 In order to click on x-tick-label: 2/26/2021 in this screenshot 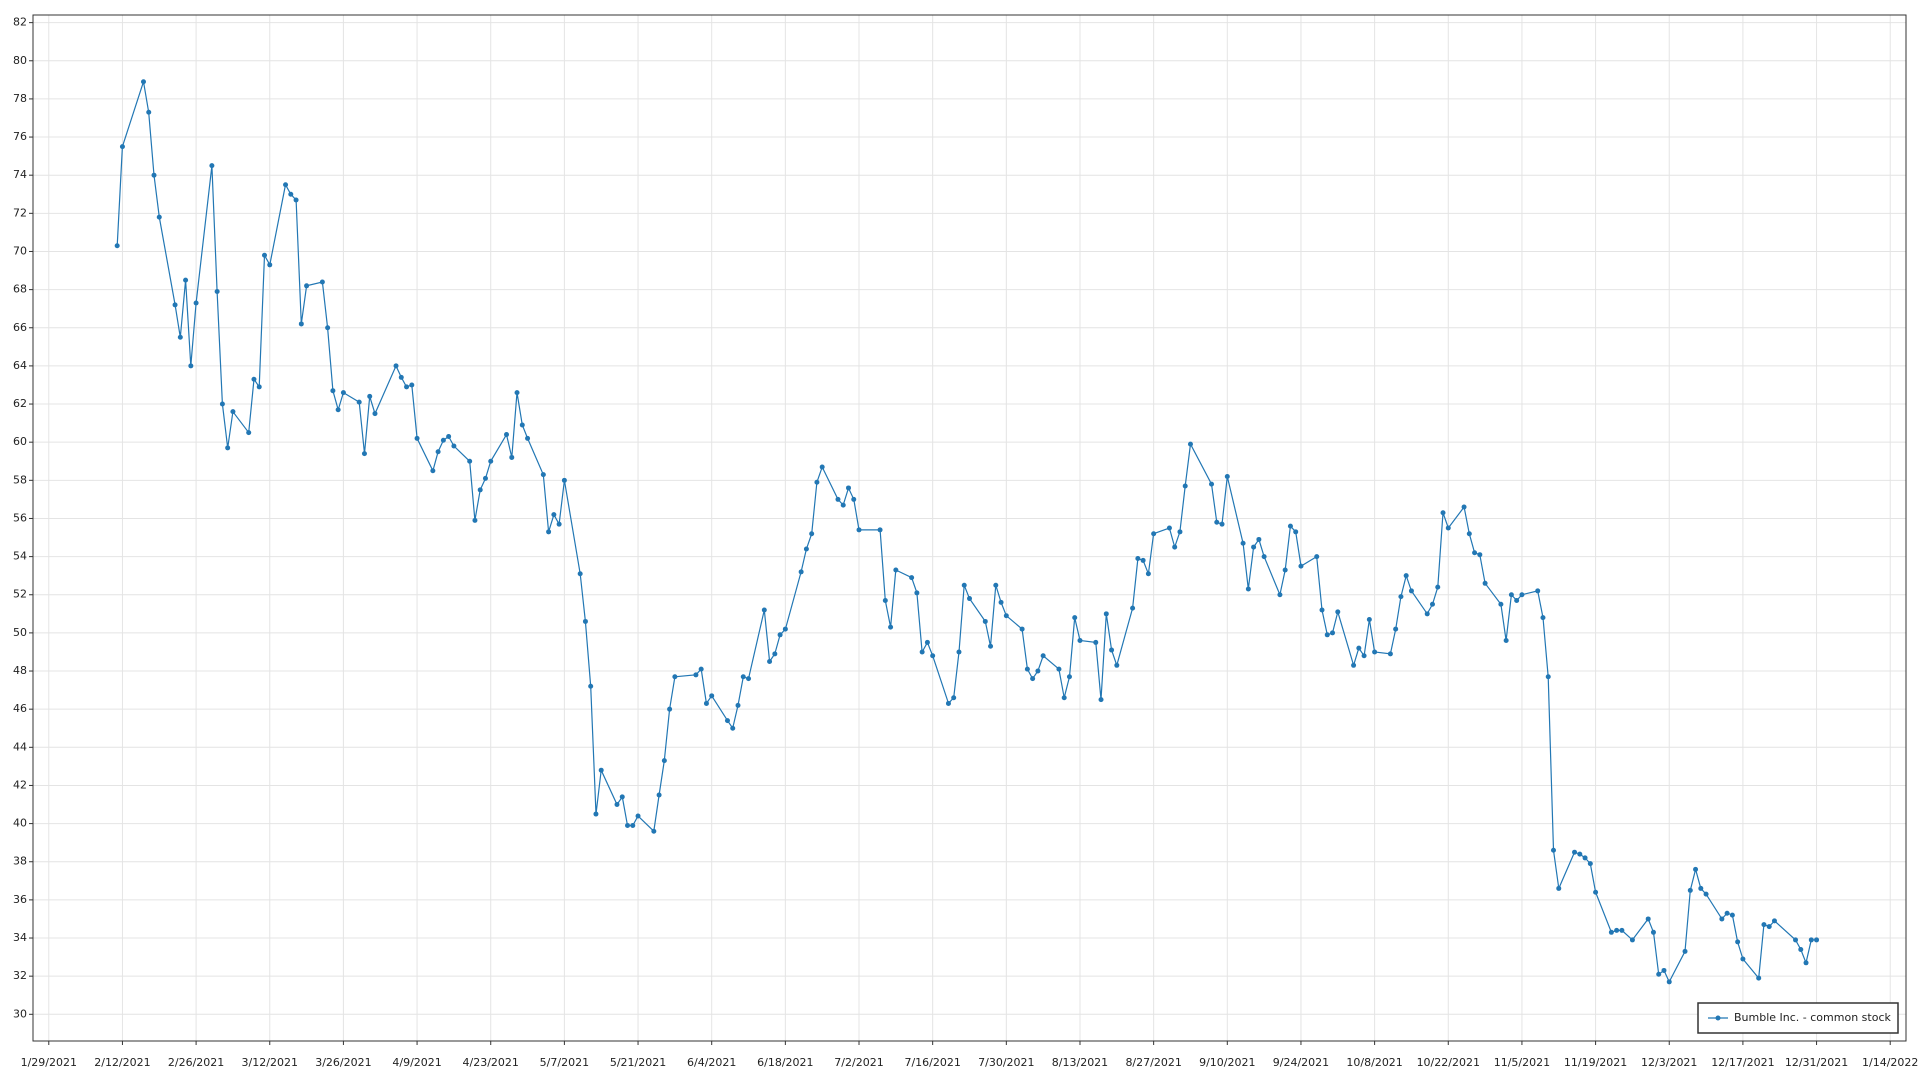, I will do `click(196, 1062)`.